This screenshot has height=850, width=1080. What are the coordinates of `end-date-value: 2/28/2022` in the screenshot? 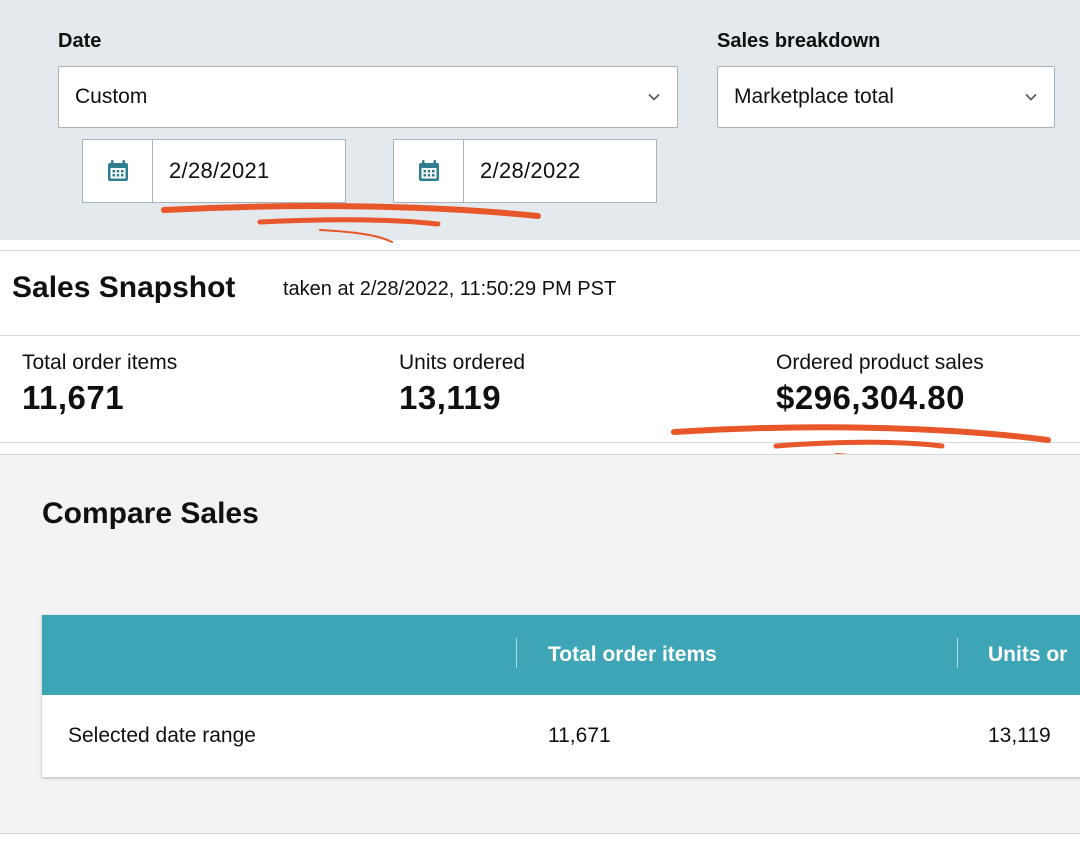 It's located at (530, 170).